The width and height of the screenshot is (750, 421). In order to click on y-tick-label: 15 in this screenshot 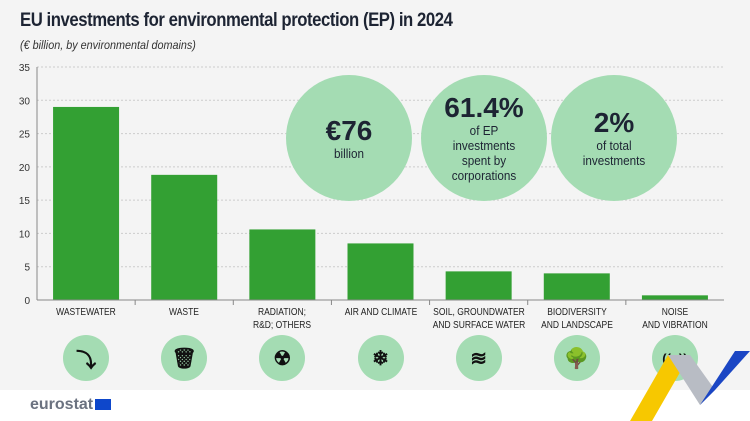, I will do `click(25, 201)`.